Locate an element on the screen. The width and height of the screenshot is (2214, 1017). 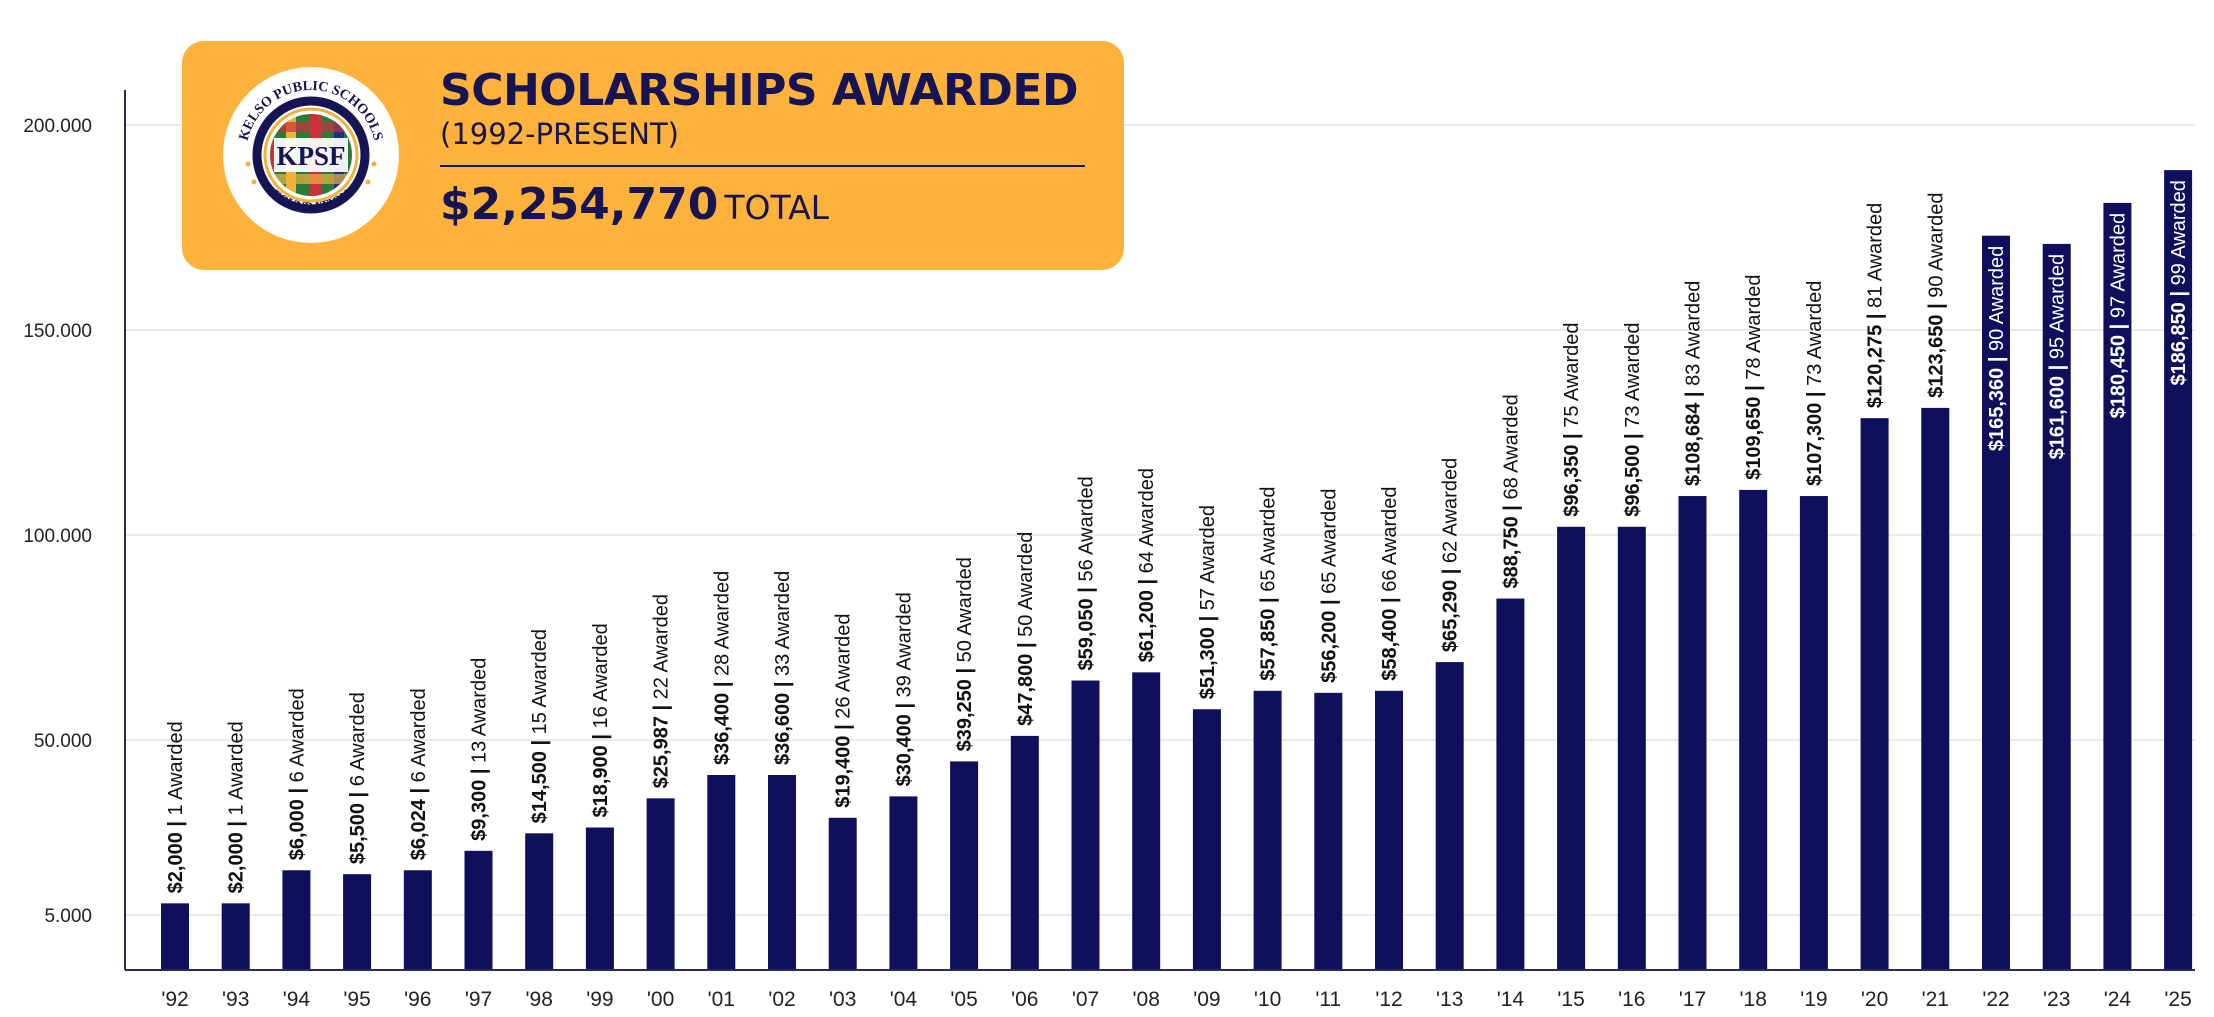
bar-data-label: $6,000 | 6 Awarded is located at coordinates (297, 774).